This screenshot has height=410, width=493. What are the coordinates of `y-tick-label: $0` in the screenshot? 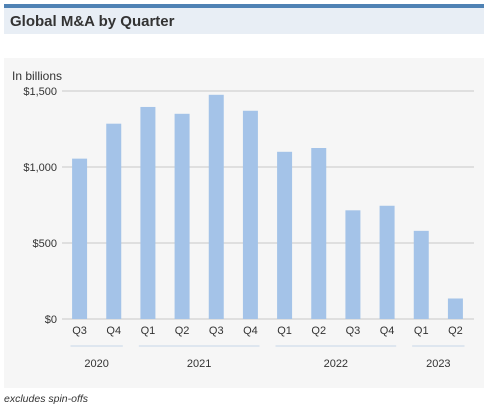 It's located at (51, 320).